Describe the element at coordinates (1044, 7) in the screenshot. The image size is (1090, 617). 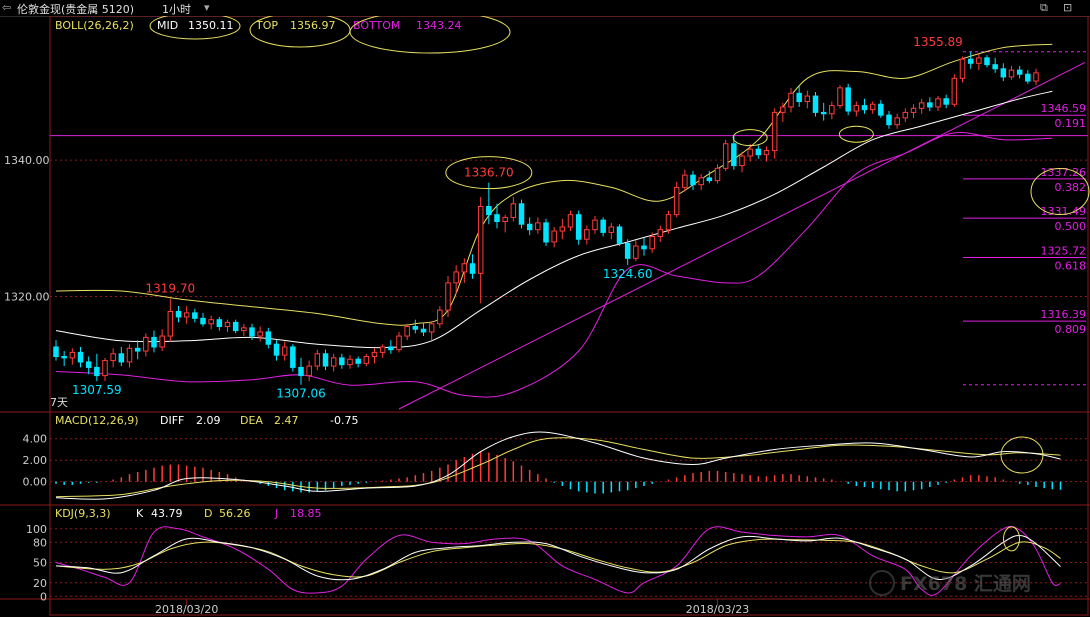
I see `minimize-icon: ⧉` at that location.